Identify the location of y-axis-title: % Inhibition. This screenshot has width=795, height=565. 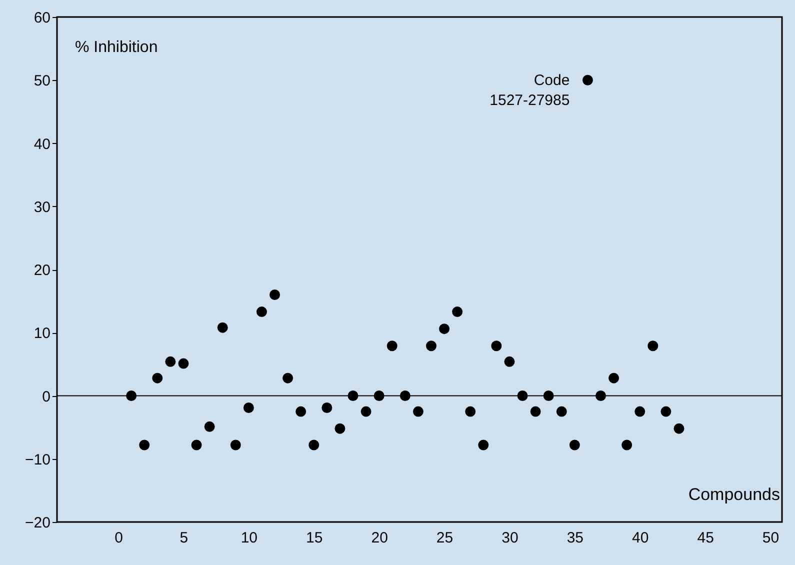
(116, 47).